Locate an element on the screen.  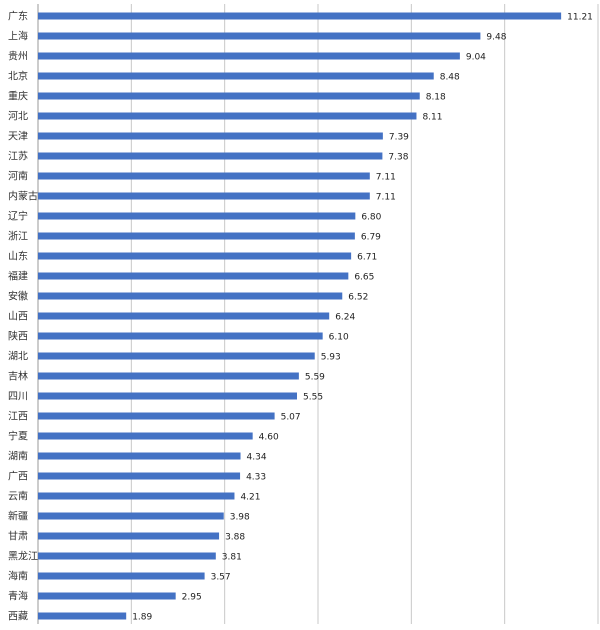
value-label: 4.34 is located at coordinates (257, 458).